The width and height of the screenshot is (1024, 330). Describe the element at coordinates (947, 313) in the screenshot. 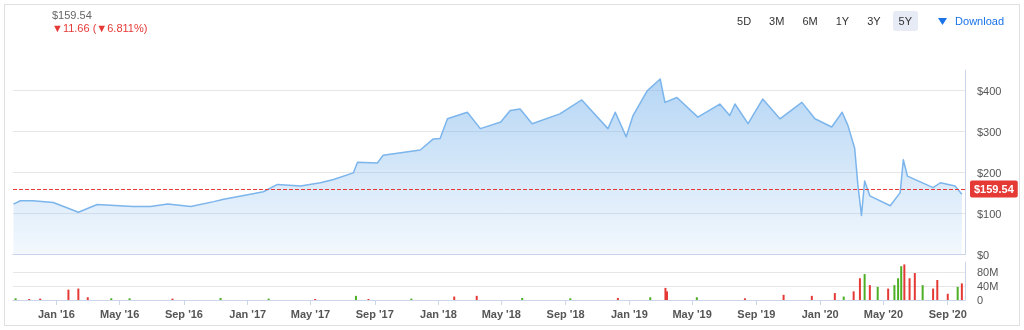

I see `x-tick-label: Sep '20` at that location.